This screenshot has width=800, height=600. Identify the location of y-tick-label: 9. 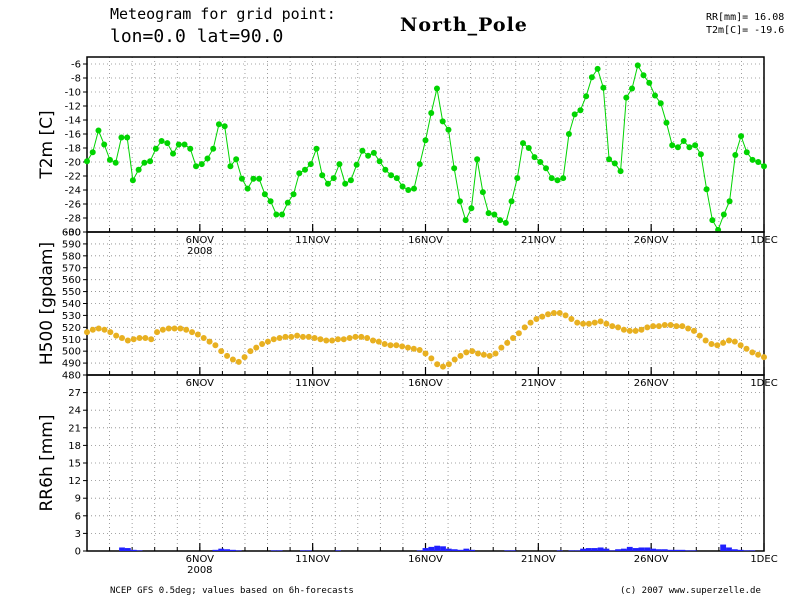
(78, 499).